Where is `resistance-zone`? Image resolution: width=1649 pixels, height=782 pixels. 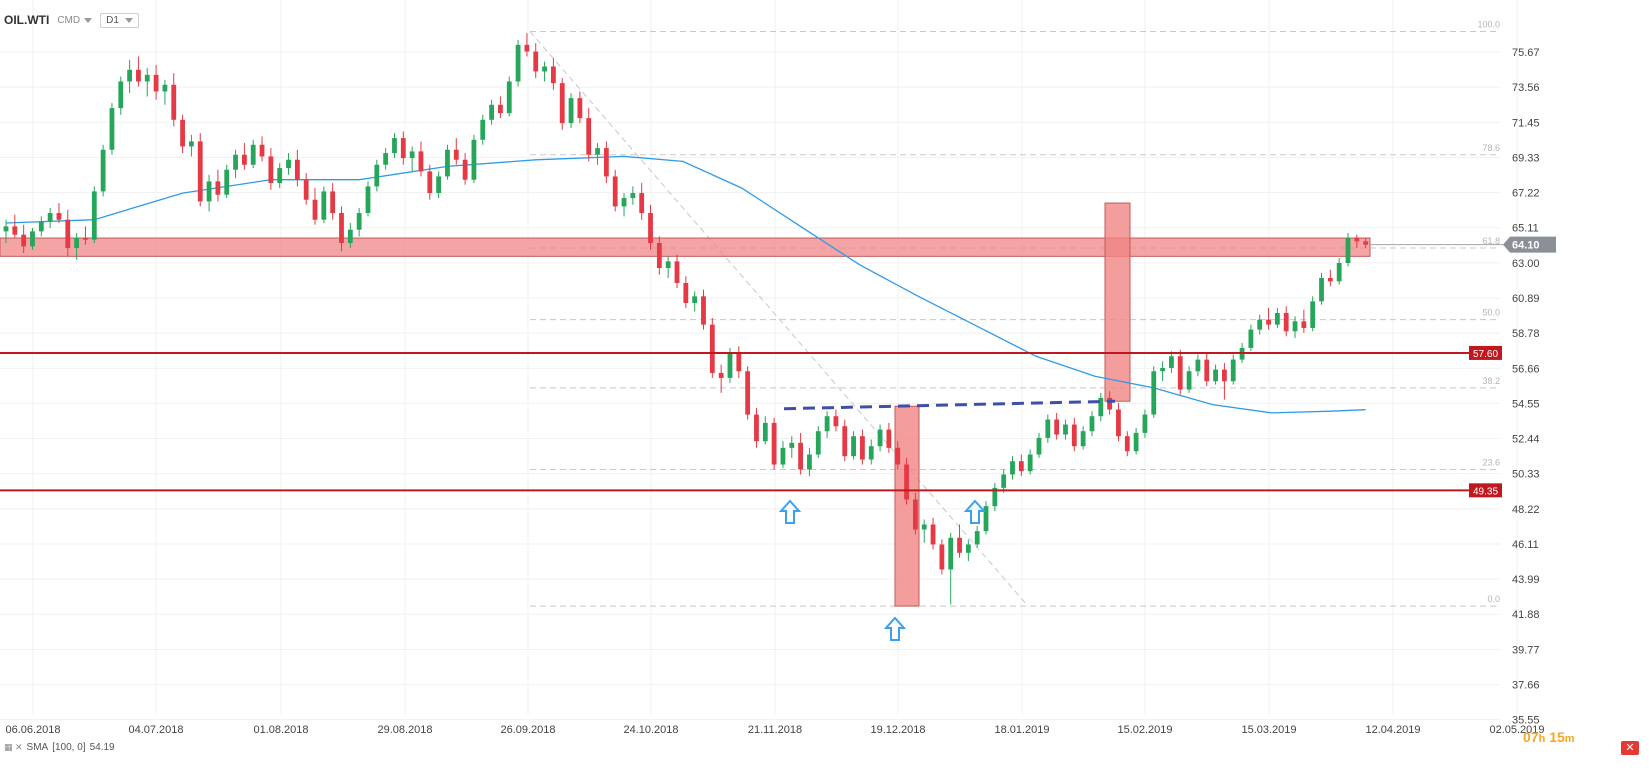
resistance-zone is located at coordinates (685, 247).